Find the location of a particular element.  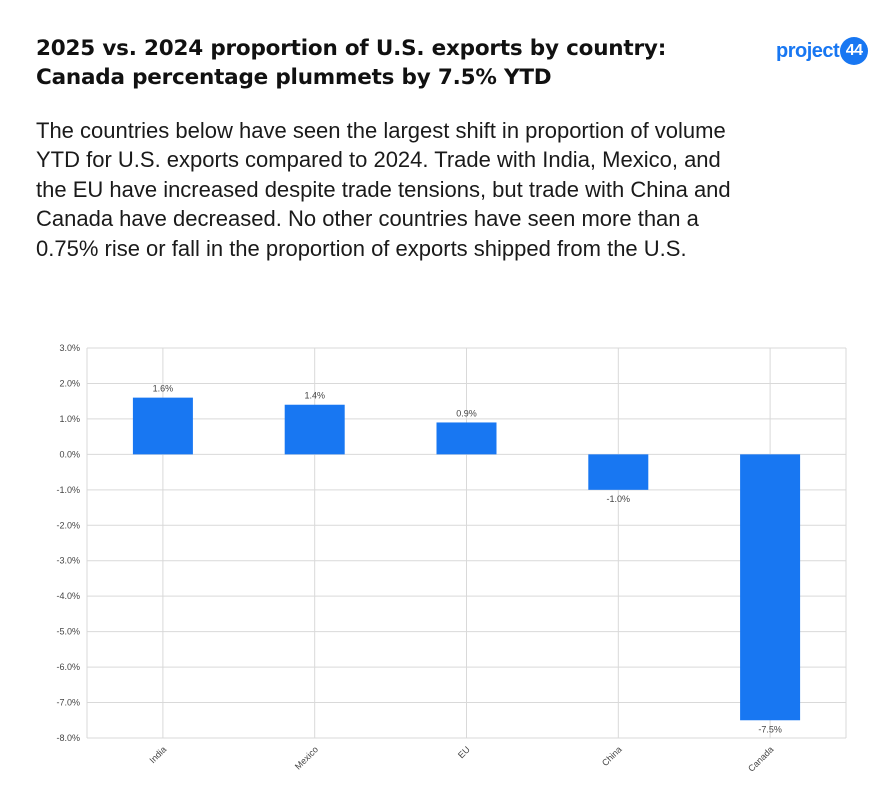

y-tick-label: -1.0% is located at coordinates (68, 490).